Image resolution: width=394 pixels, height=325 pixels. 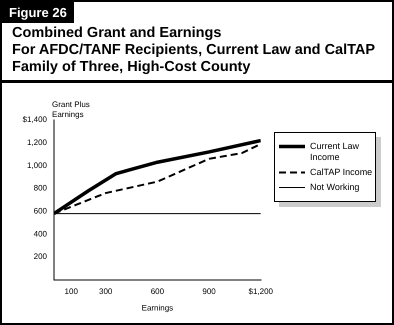 I want to click on y-tick-label: 800, so click(x=41, y=188).